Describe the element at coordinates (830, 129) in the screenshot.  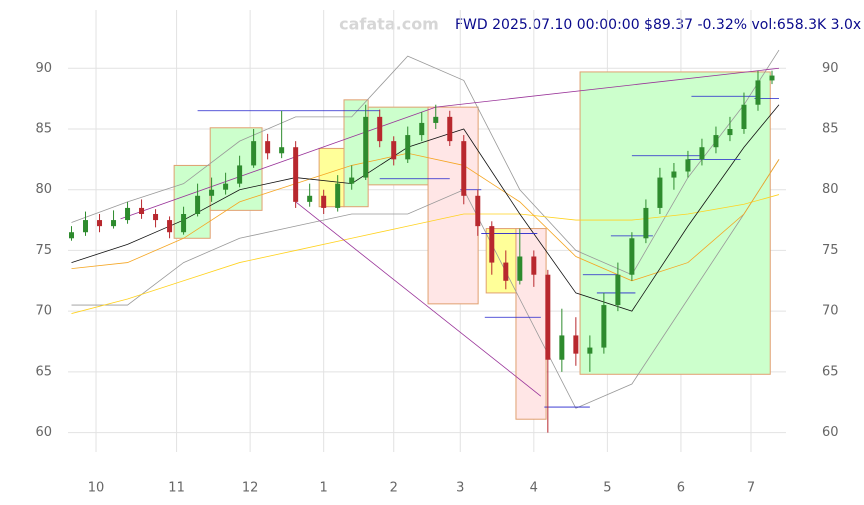
I see `y-tick-label-right: 85` at that location.